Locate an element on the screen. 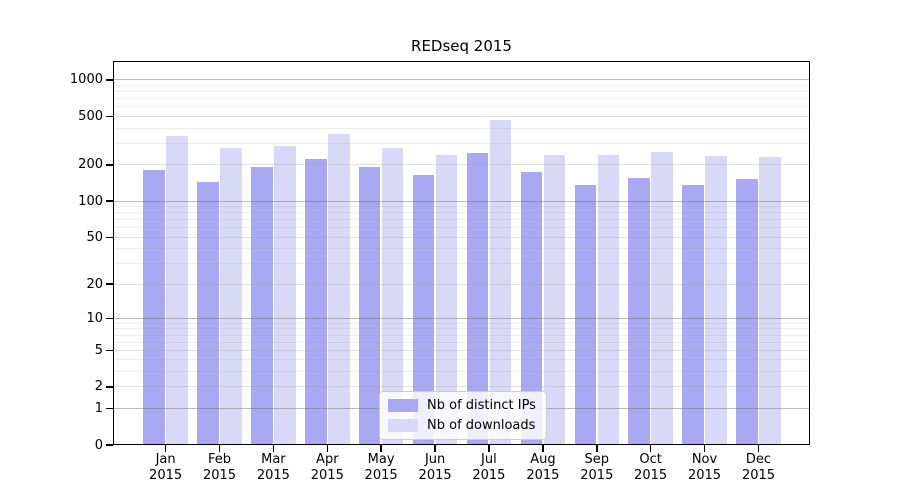 The height and width of the screenshot is (500, 900). y-tick-label: 2 is located at coordinates (98, 387).